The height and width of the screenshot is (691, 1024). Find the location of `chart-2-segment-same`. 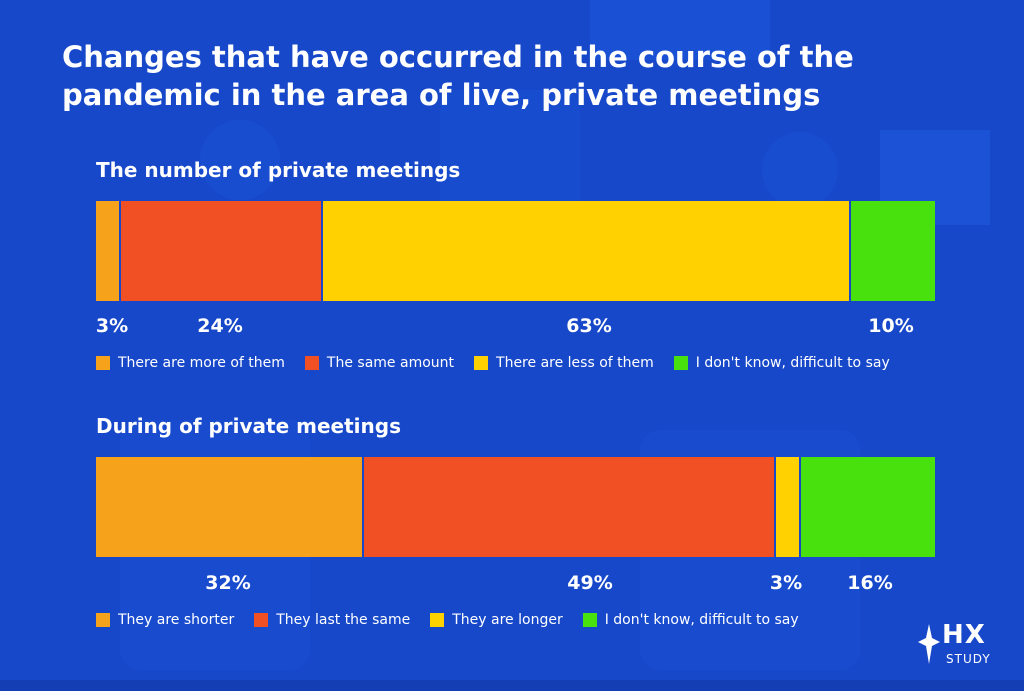

chart-2-segment-same is located at coordinates (569, 507).